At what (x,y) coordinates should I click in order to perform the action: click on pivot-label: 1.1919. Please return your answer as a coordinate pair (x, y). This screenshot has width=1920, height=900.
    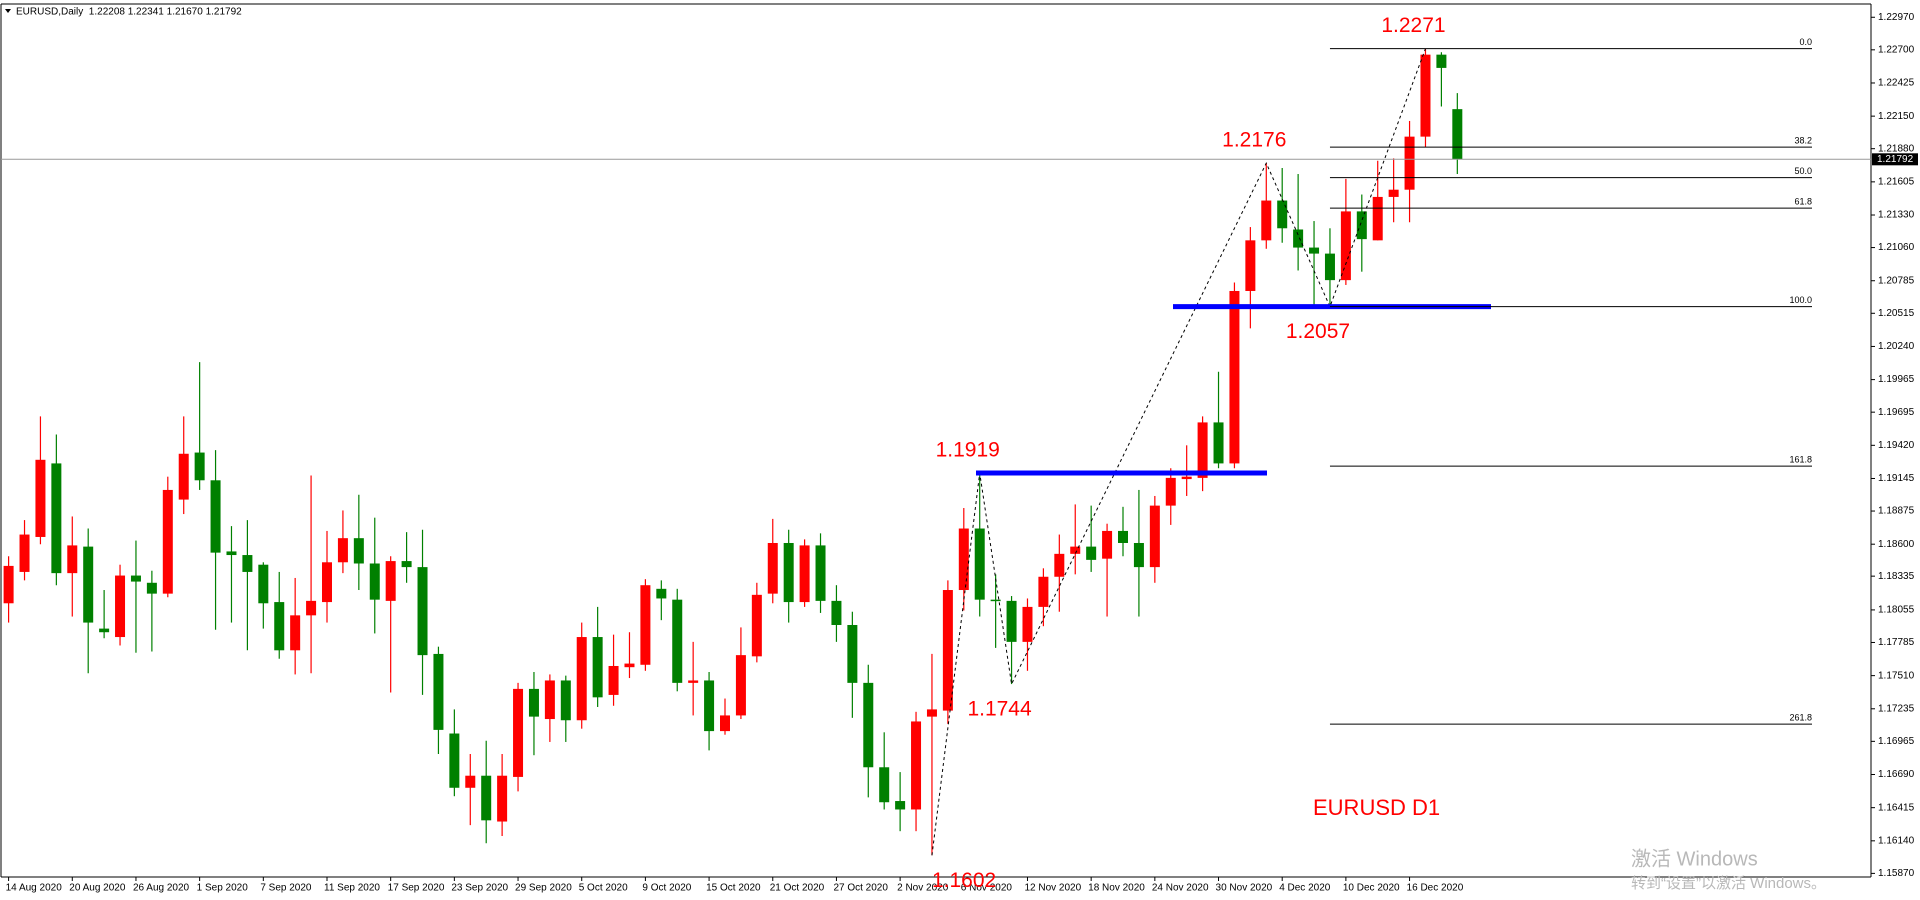
    Looking at the image, I should click on (968, 450).